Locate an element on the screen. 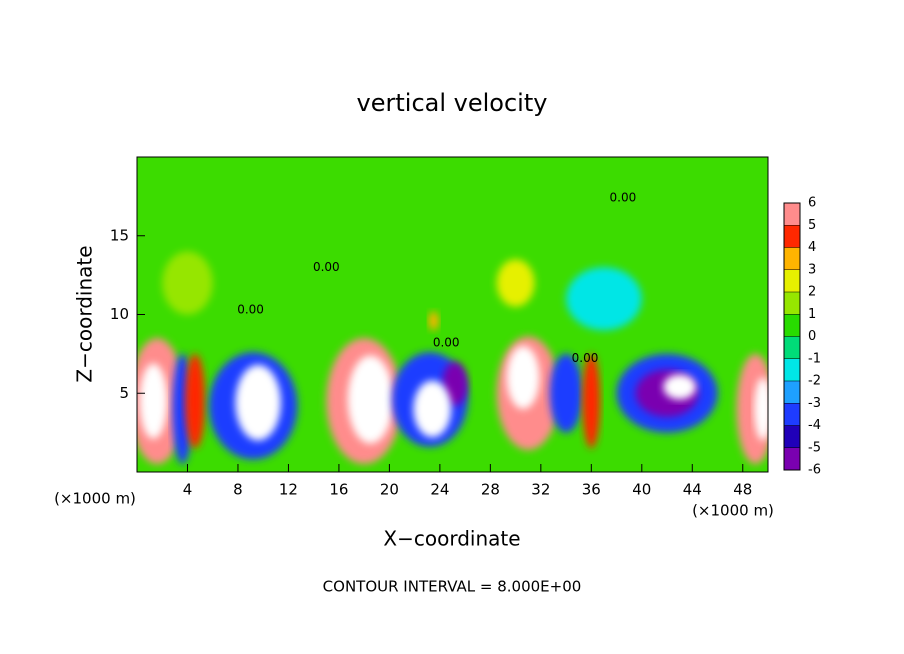 The width and height of the screenshot is (904, 654). x-tick-label: 12 is located at coordinates (288, 490).